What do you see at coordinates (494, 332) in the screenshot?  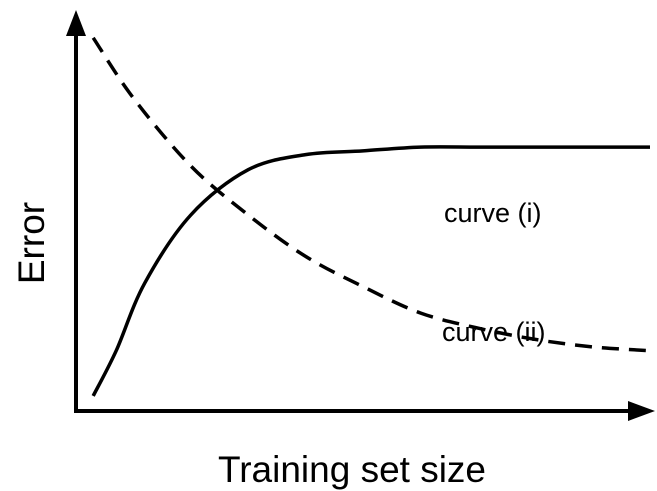 I see `curve-ii-label: curve (ii)` at bounding box center [494, 332].